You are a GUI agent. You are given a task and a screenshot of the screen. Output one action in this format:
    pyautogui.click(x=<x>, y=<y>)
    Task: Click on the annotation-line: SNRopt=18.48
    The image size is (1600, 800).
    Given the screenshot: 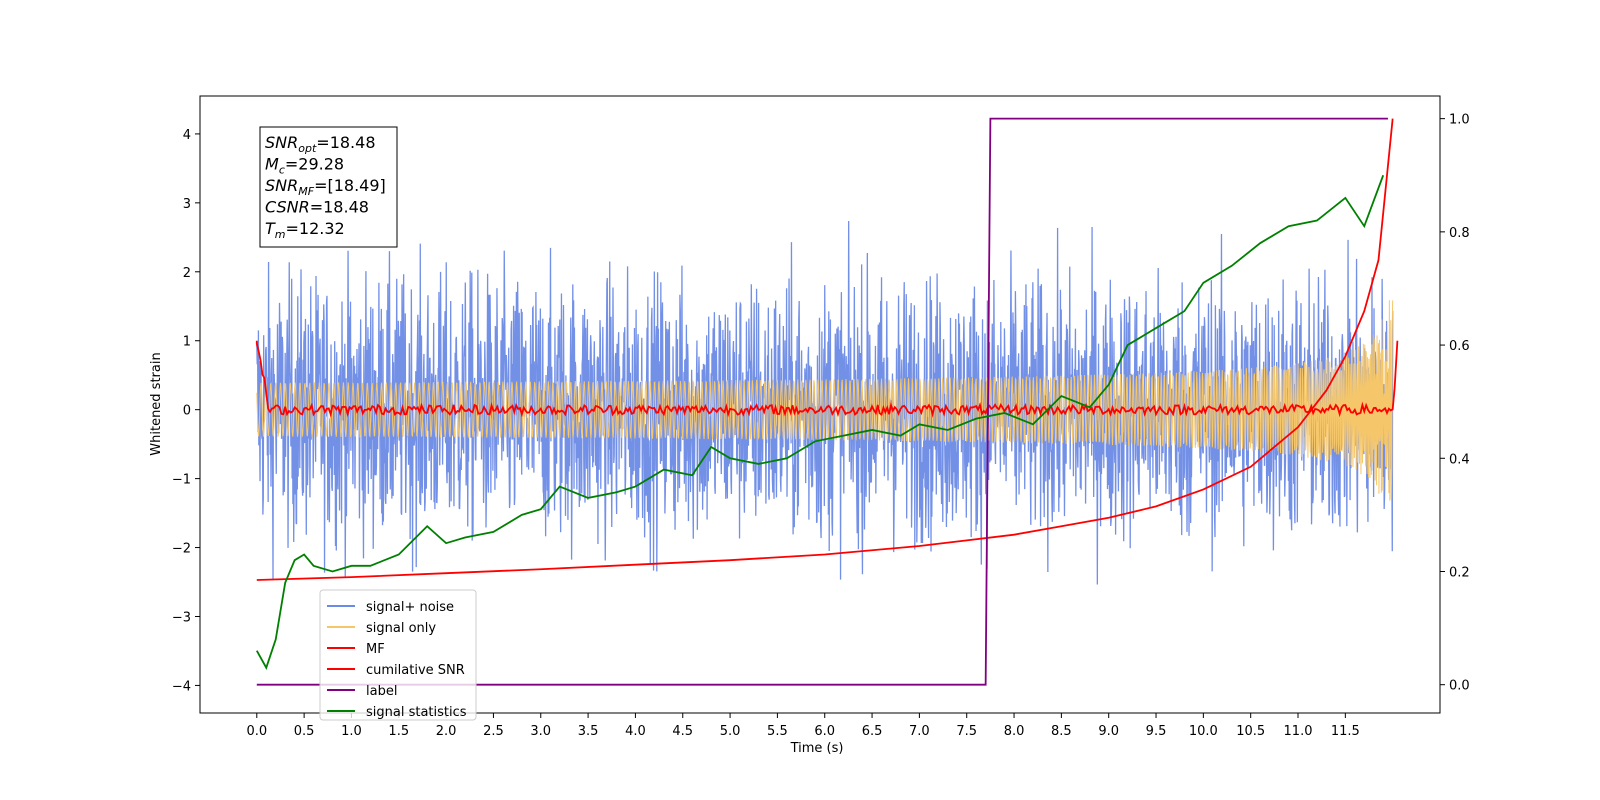 What is the action you would take?
    pyautogui.click(x=320, y=144)
    